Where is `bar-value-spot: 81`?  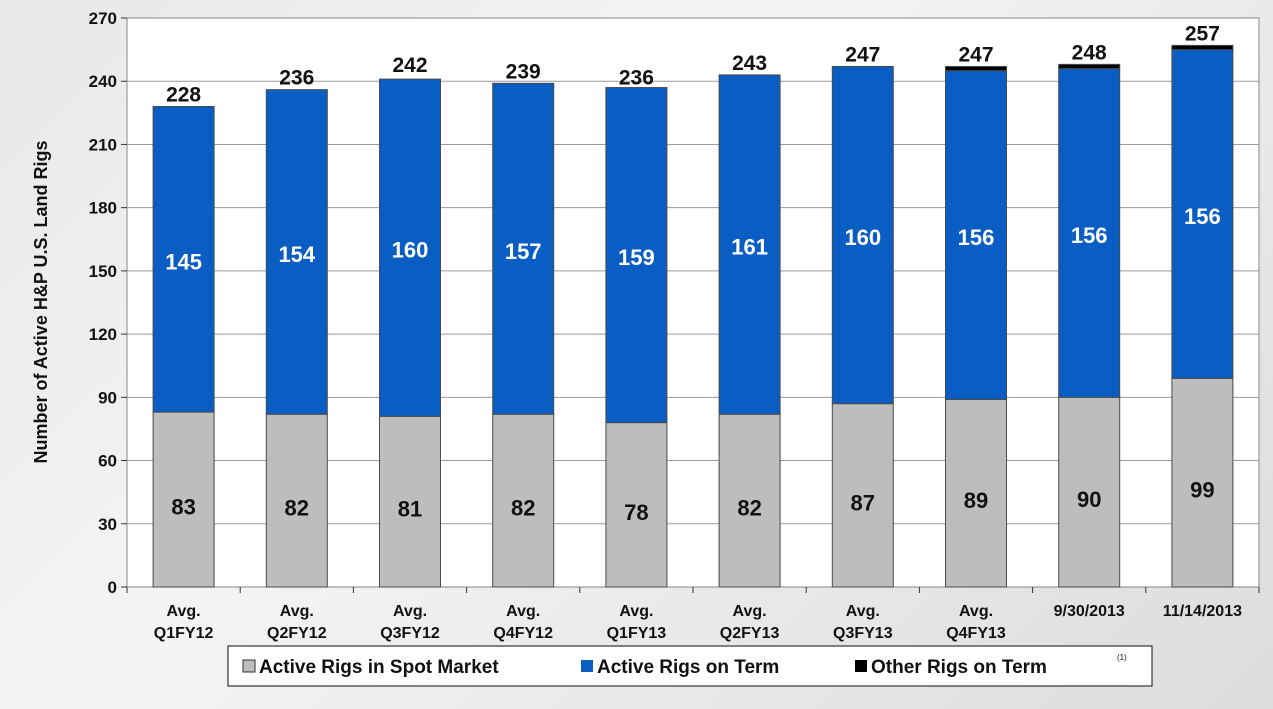
bar-value-spot: 81 is located at coordinates (410, 509).